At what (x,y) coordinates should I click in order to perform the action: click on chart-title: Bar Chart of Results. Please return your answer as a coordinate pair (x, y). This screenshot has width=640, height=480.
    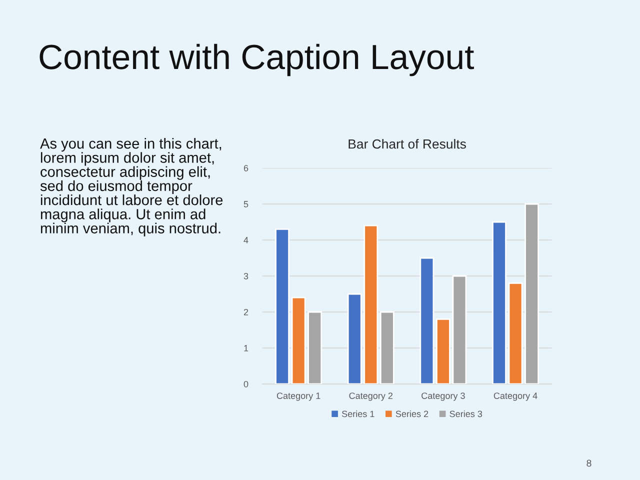
    Looking at the image, I should click on (407, 143).